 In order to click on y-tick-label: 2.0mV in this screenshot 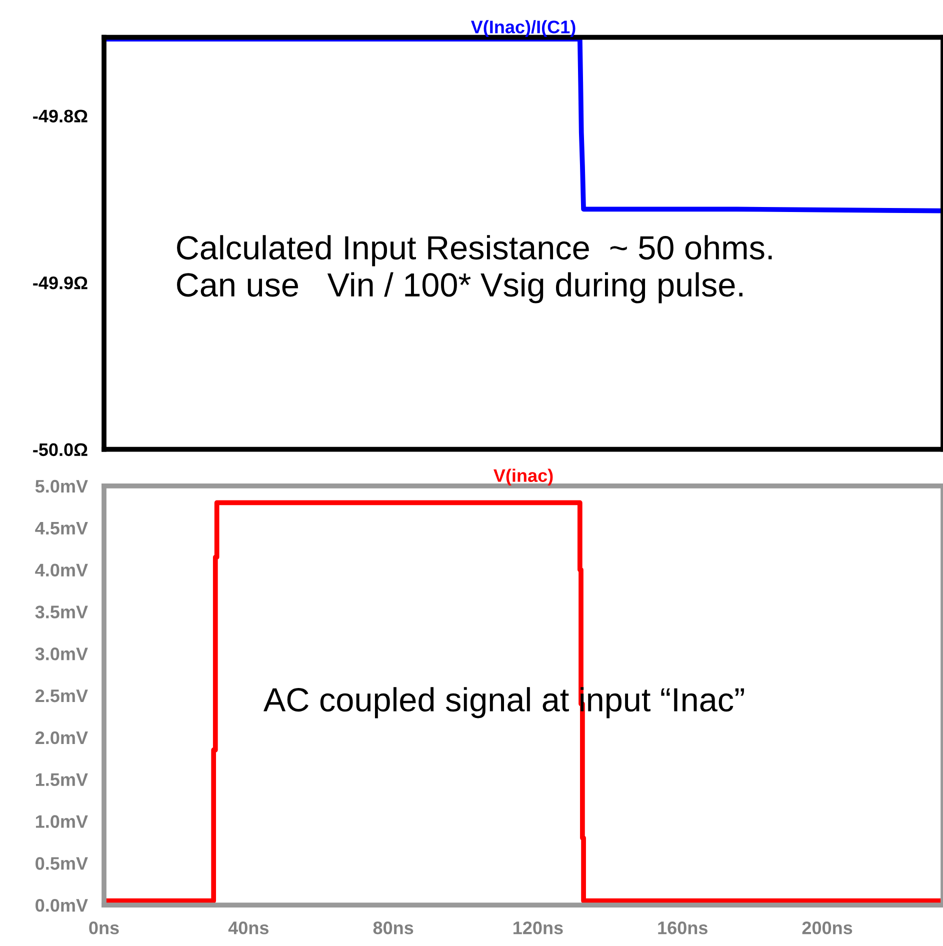, I will do `click(61, 737)`.